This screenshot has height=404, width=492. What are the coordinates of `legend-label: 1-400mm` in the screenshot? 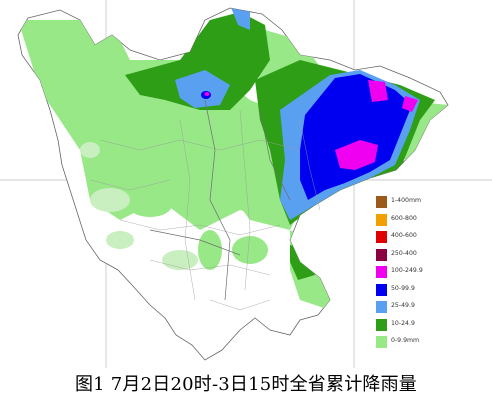 It's located at (406, 200).